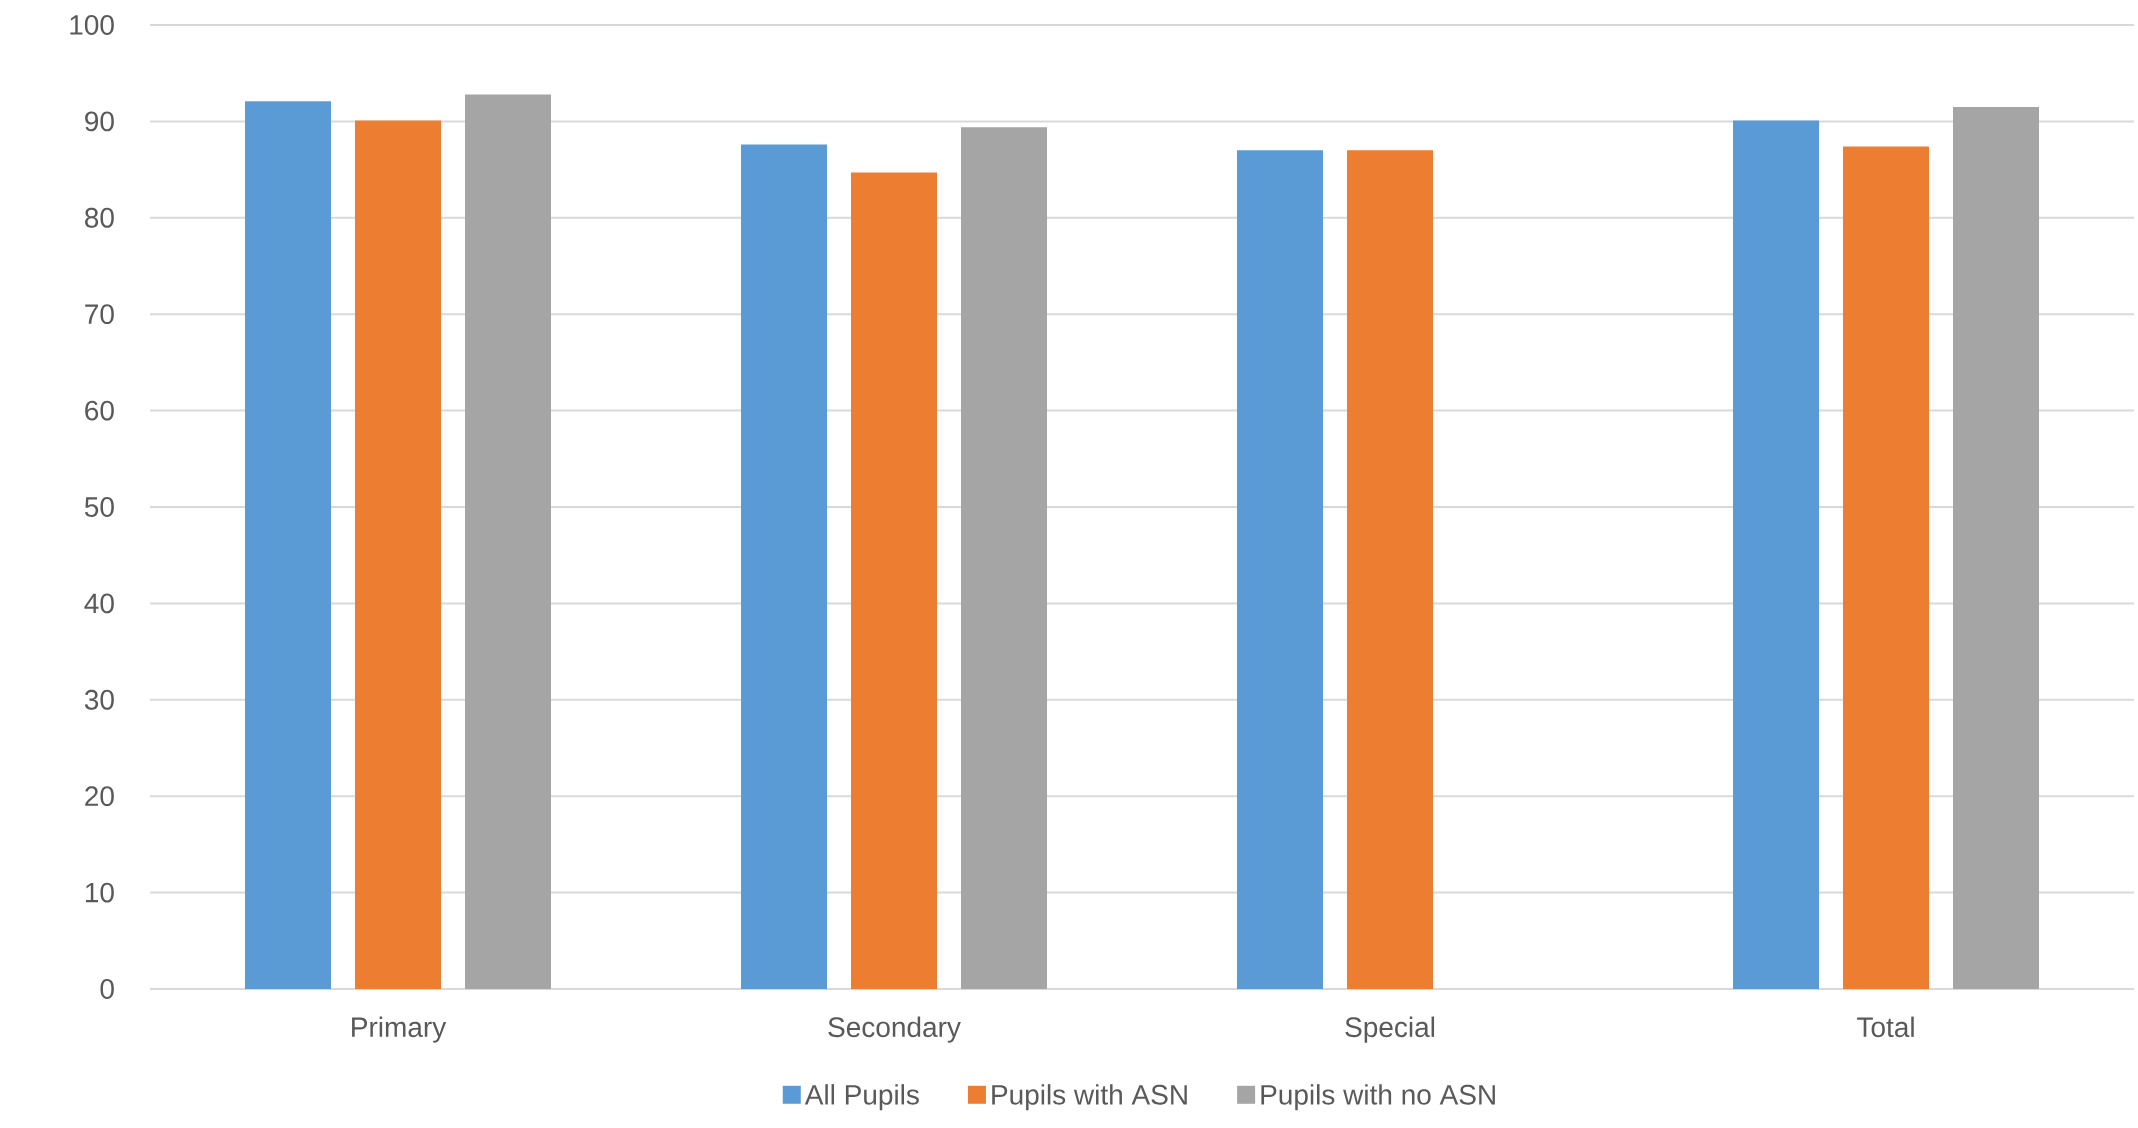  What do you see at coordinates (107, 989) in the screenshot?
I see `y-tick-label: 0` at bounding box center [107, 989].